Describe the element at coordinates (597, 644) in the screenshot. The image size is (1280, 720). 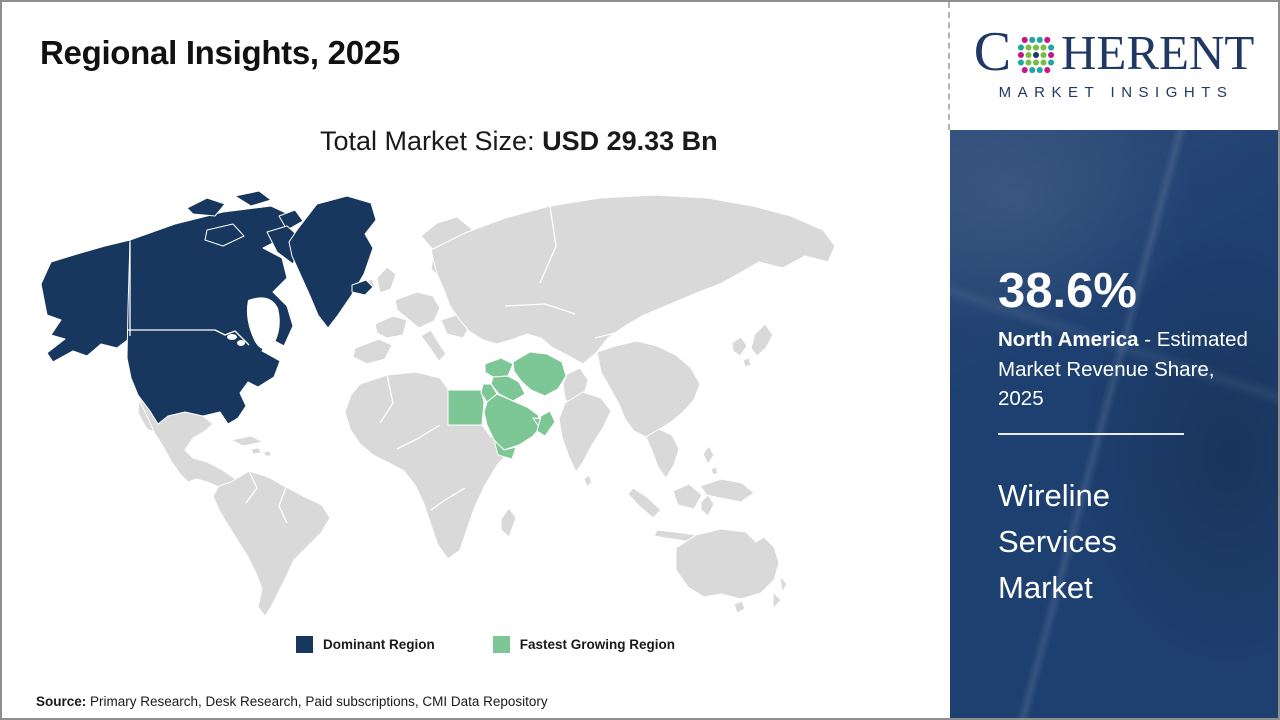
I see `fastest-growing-region-label: Fastest Growing Region` at that location.